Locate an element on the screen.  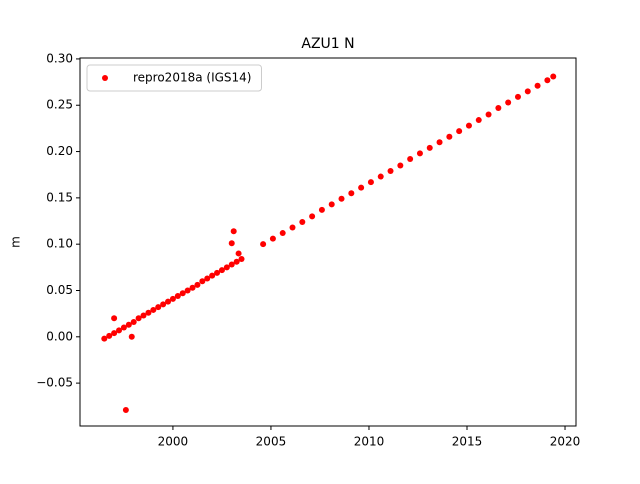
x-tick-label: 2020 is located at coordinates (565, 442).